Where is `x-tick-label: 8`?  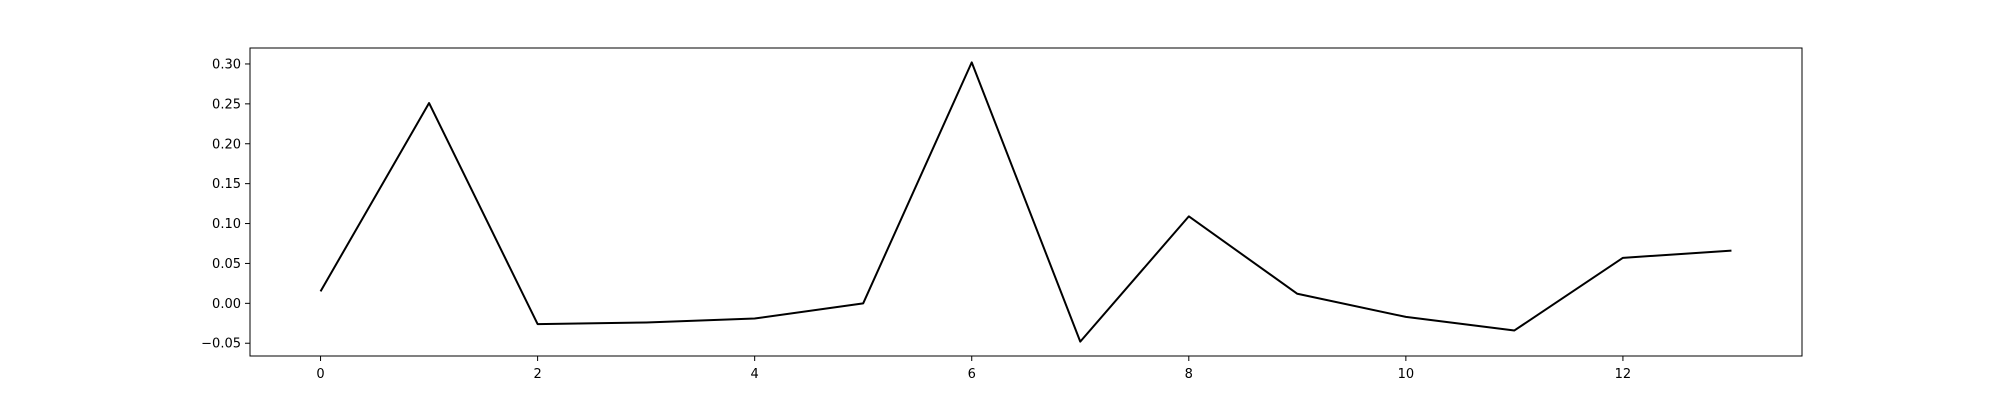
x-tick-label: 8 is located at coordinates (1189, 374).